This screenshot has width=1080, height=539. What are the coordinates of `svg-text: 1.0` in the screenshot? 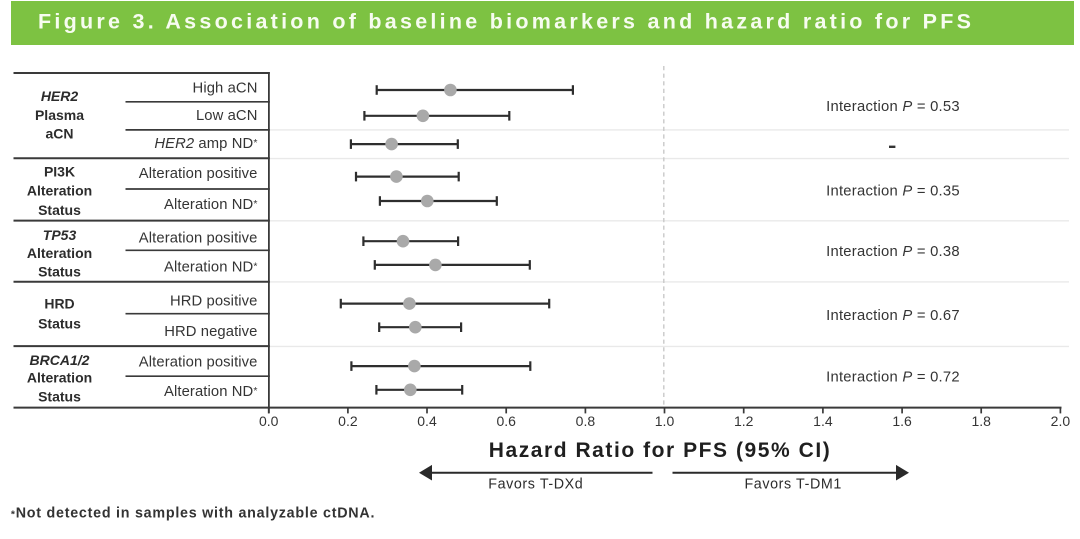 It's located at (665, 421).